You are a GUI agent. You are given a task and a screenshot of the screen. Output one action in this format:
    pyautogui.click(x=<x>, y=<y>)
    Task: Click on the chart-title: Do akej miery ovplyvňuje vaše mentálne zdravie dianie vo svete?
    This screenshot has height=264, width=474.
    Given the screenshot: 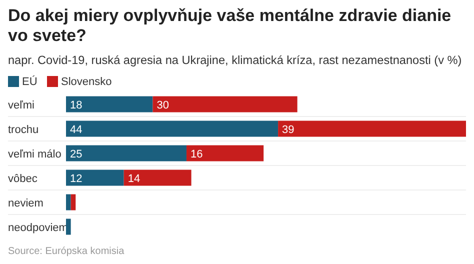 What is the action you would take?
    pyautogui.click(x=229, y=25)
    